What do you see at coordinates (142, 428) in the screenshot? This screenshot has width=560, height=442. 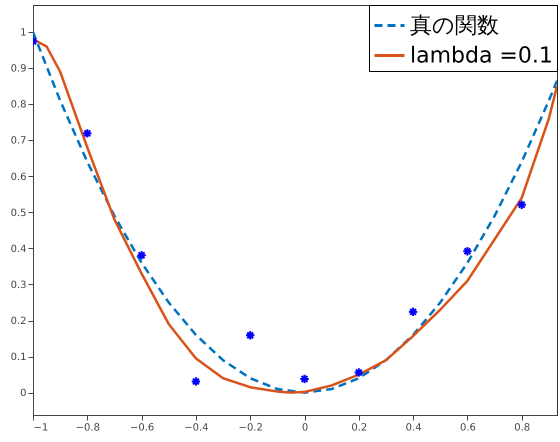 I see `x-tick-label: −0.6` at bounding box center [142, 428].